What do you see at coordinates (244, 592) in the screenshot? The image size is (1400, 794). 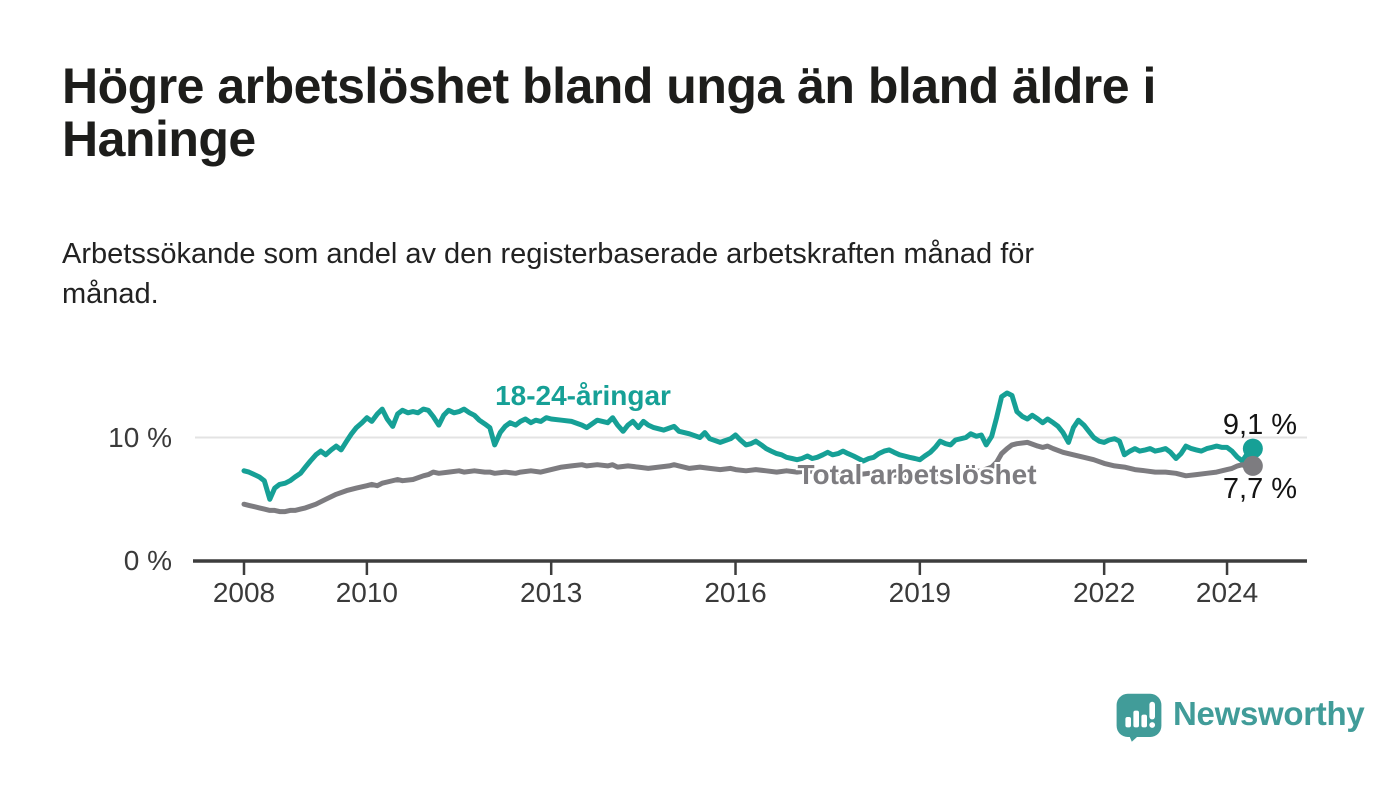 I see `x-tick-label: 2008` at bounding box center [244, 592].